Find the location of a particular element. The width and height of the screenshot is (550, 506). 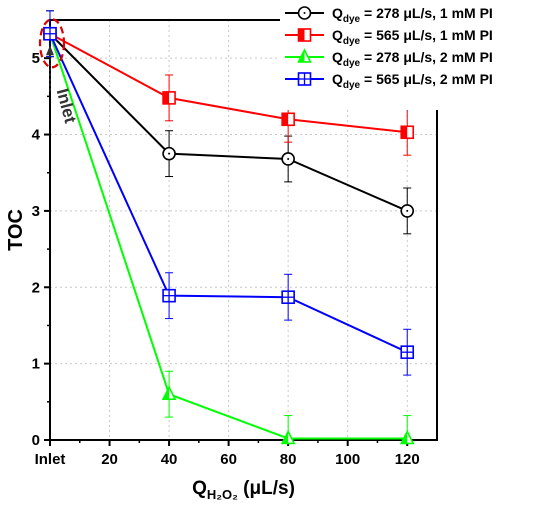

legend-entry-2: Qdye = 278 μL/s, 2 mM PI is located at coordinates (389, 58).